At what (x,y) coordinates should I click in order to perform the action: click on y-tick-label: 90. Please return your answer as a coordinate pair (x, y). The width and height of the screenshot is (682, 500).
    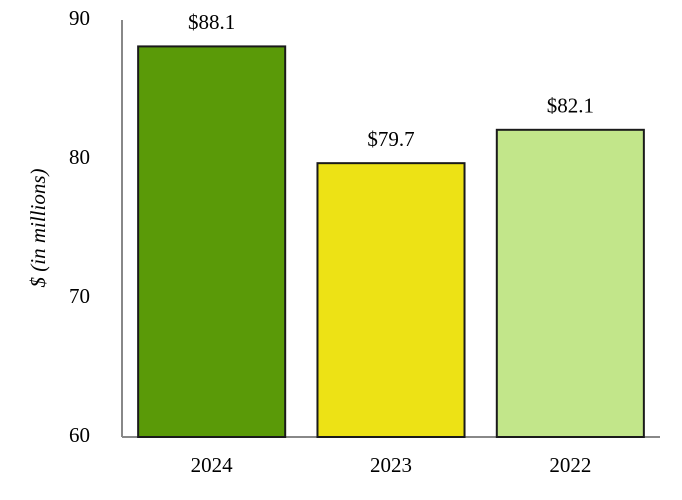
    Looking at the image, I should click on (79, 18).